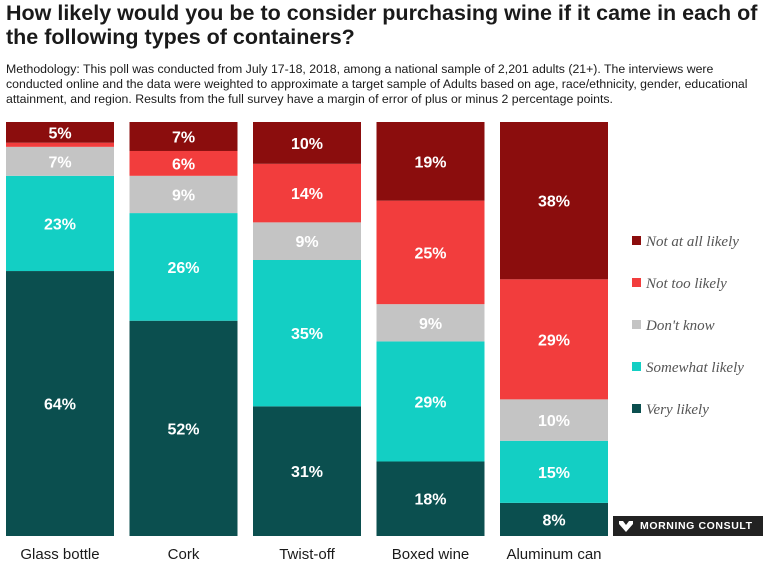 The image size is (771, 569). I want to click on bar-segment-cork-not-too-likely, so click(183, 163).